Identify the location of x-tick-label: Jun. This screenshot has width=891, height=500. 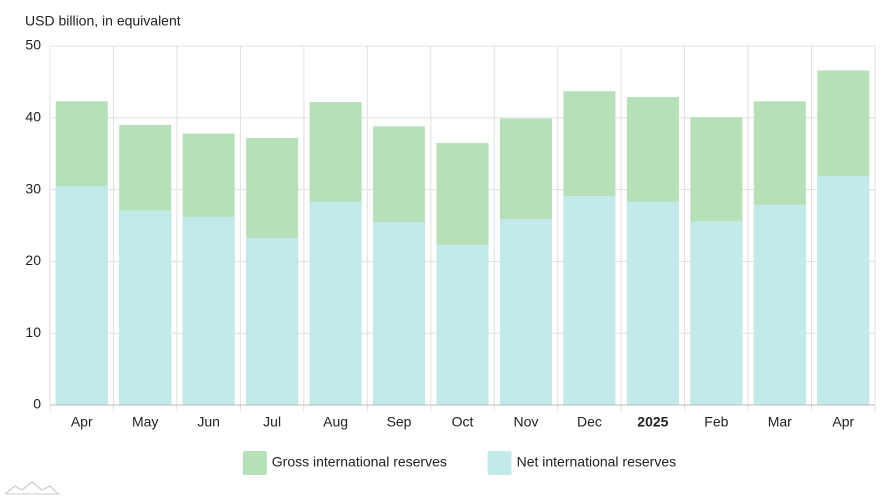
(208, 422).